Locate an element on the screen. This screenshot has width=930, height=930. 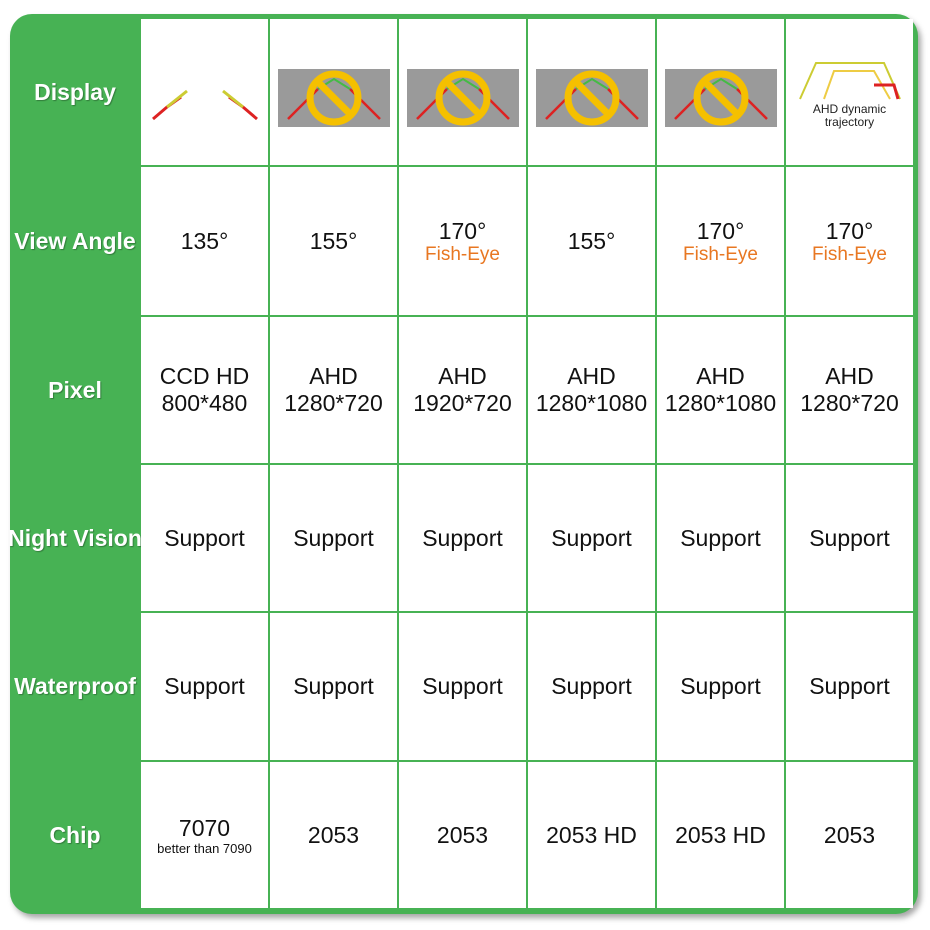
cell-text: 135° is located at coordinates (204, 240).